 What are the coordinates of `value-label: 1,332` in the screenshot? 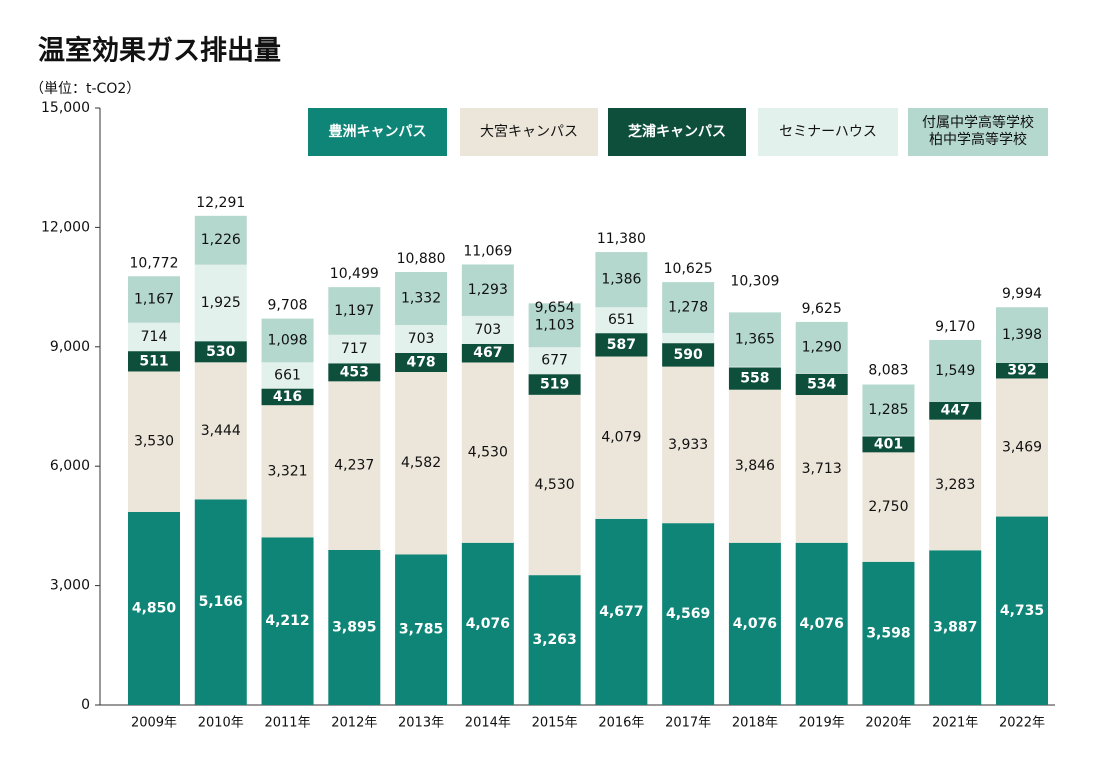 It's located at (421, 298).